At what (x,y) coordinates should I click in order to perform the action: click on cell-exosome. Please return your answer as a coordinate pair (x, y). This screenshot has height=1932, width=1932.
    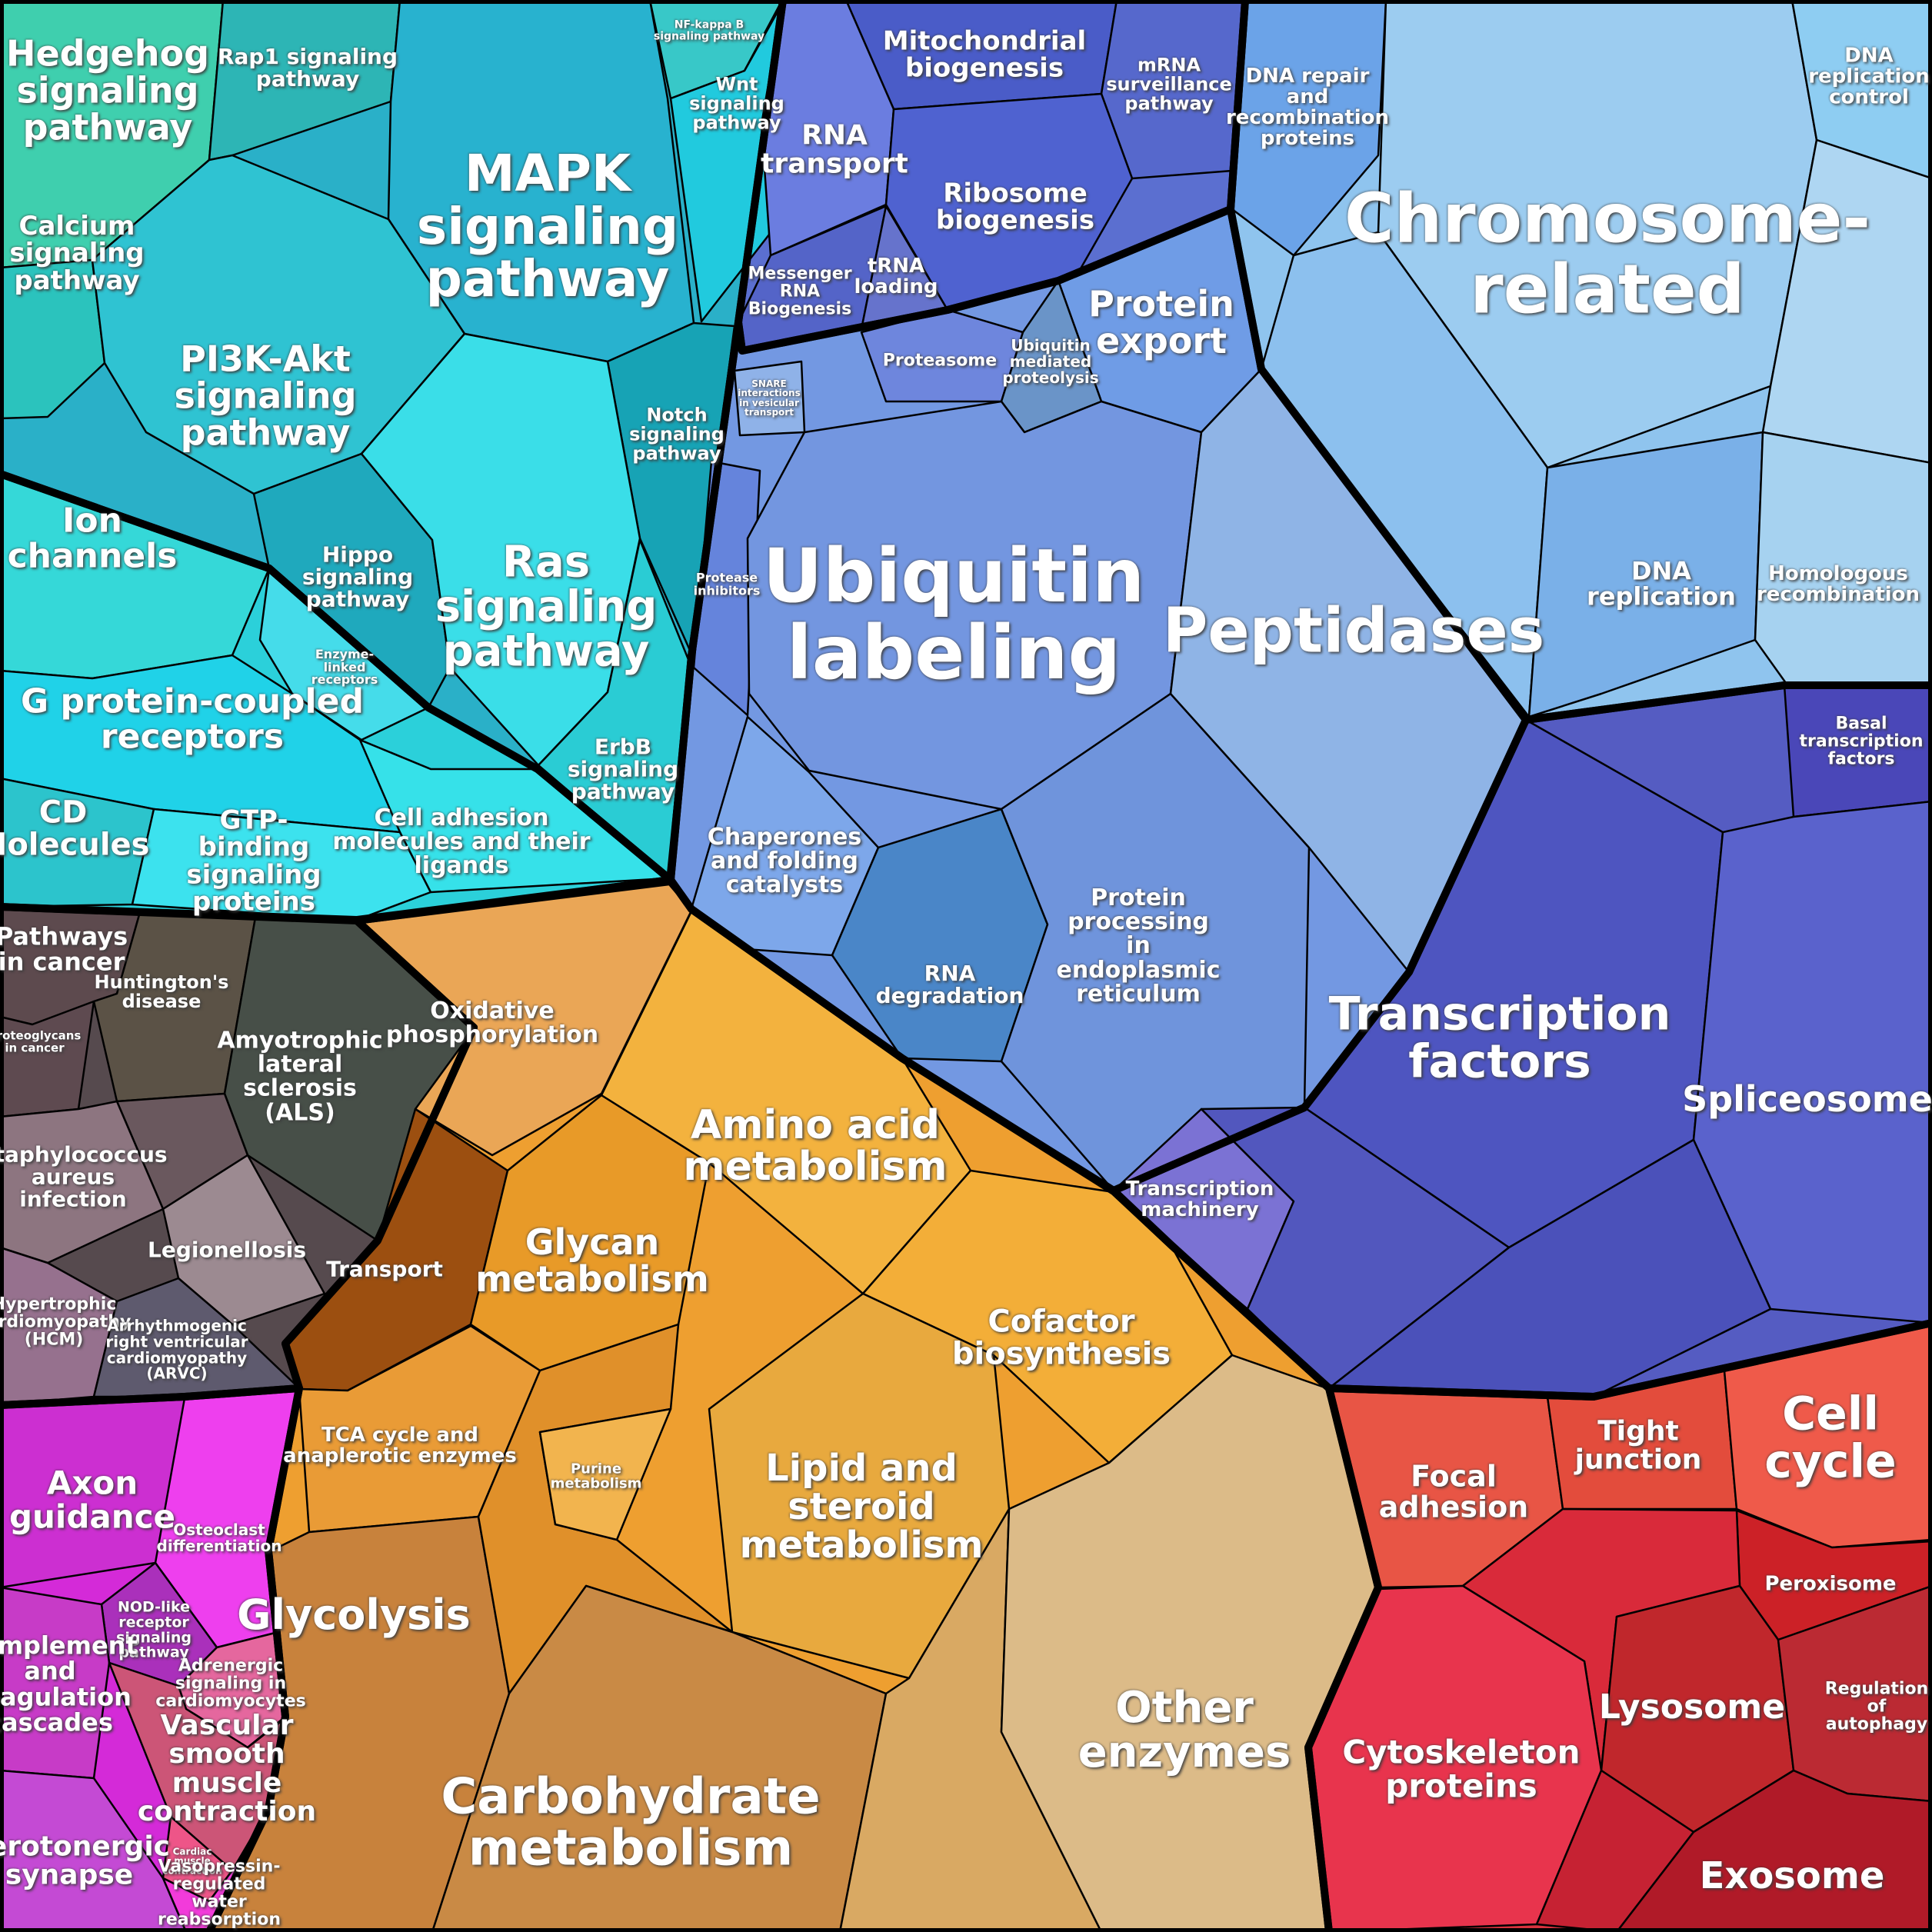
    Looking at the image, I should click on (1773, 1850).